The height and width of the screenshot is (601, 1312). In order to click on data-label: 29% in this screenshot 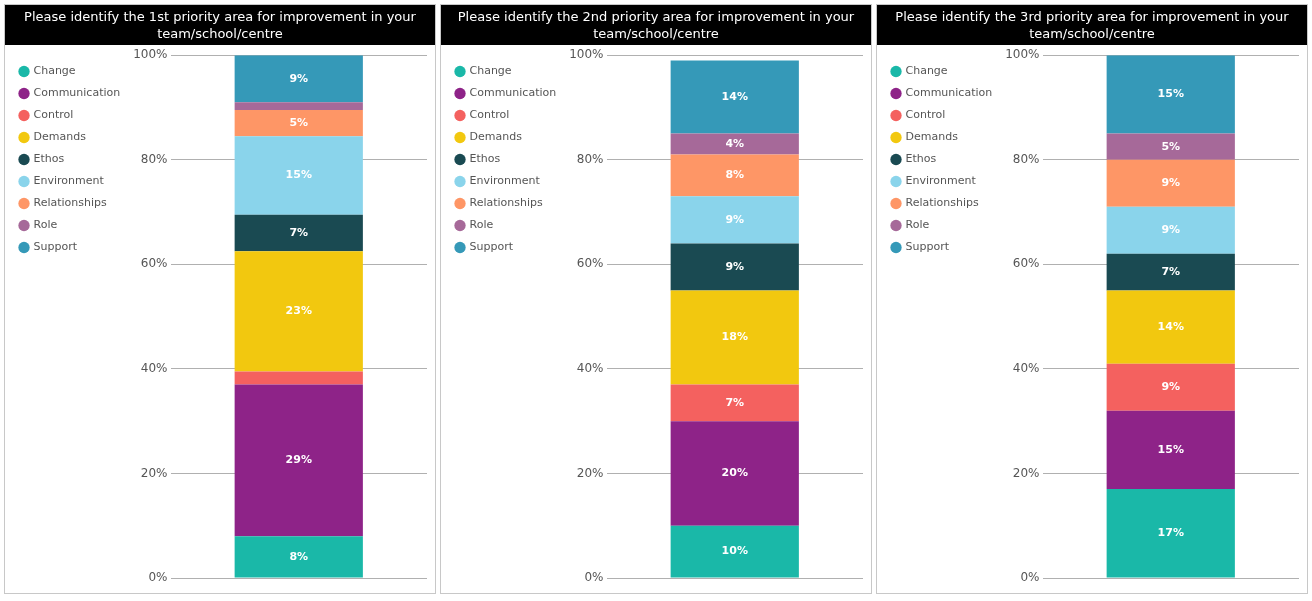, I will do `click(298, 460)`.